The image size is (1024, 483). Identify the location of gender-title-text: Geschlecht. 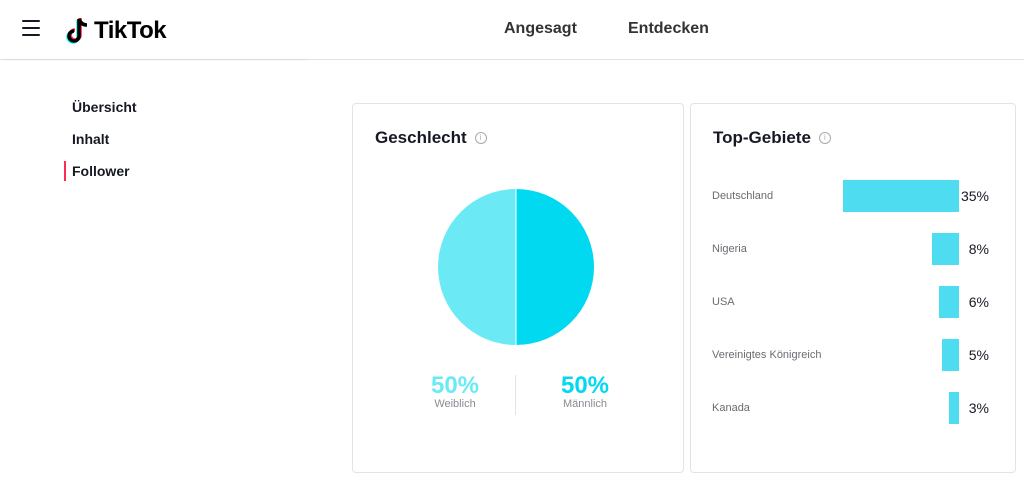
(421, 137).